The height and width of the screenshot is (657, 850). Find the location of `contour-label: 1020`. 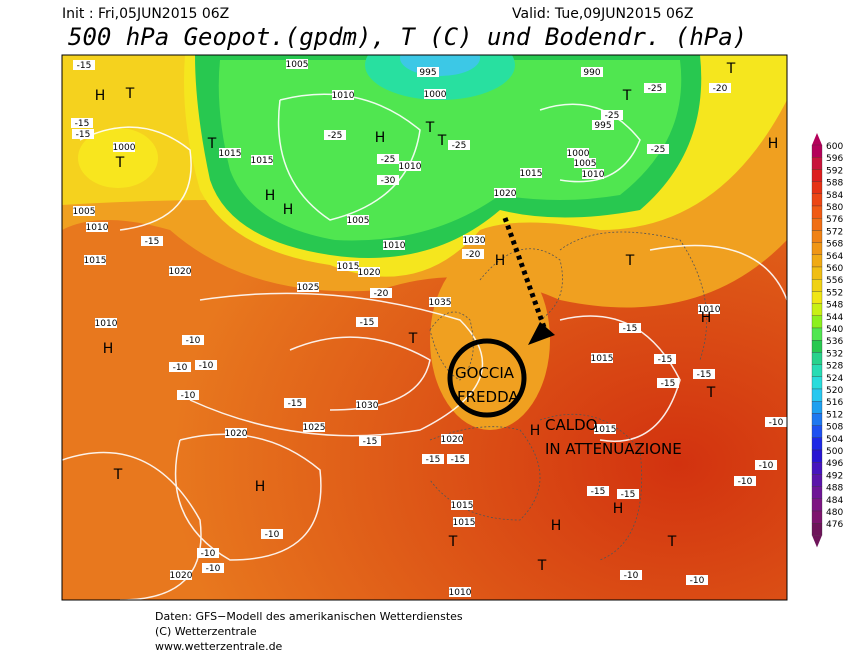

contour-label: 1020 is located at coordinates (180, 272).